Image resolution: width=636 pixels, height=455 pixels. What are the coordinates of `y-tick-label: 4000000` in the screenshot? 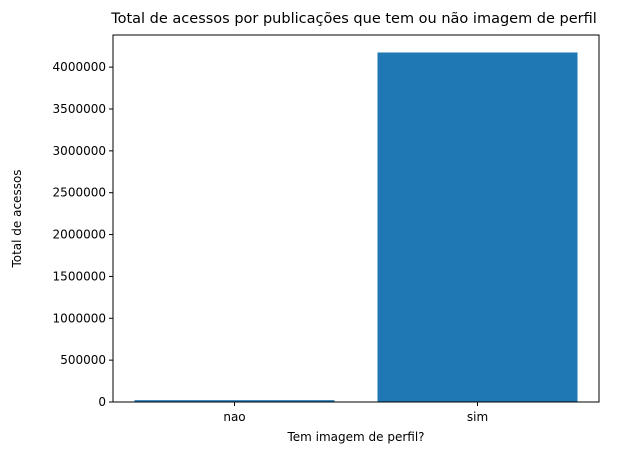 It's located at (79, 67).